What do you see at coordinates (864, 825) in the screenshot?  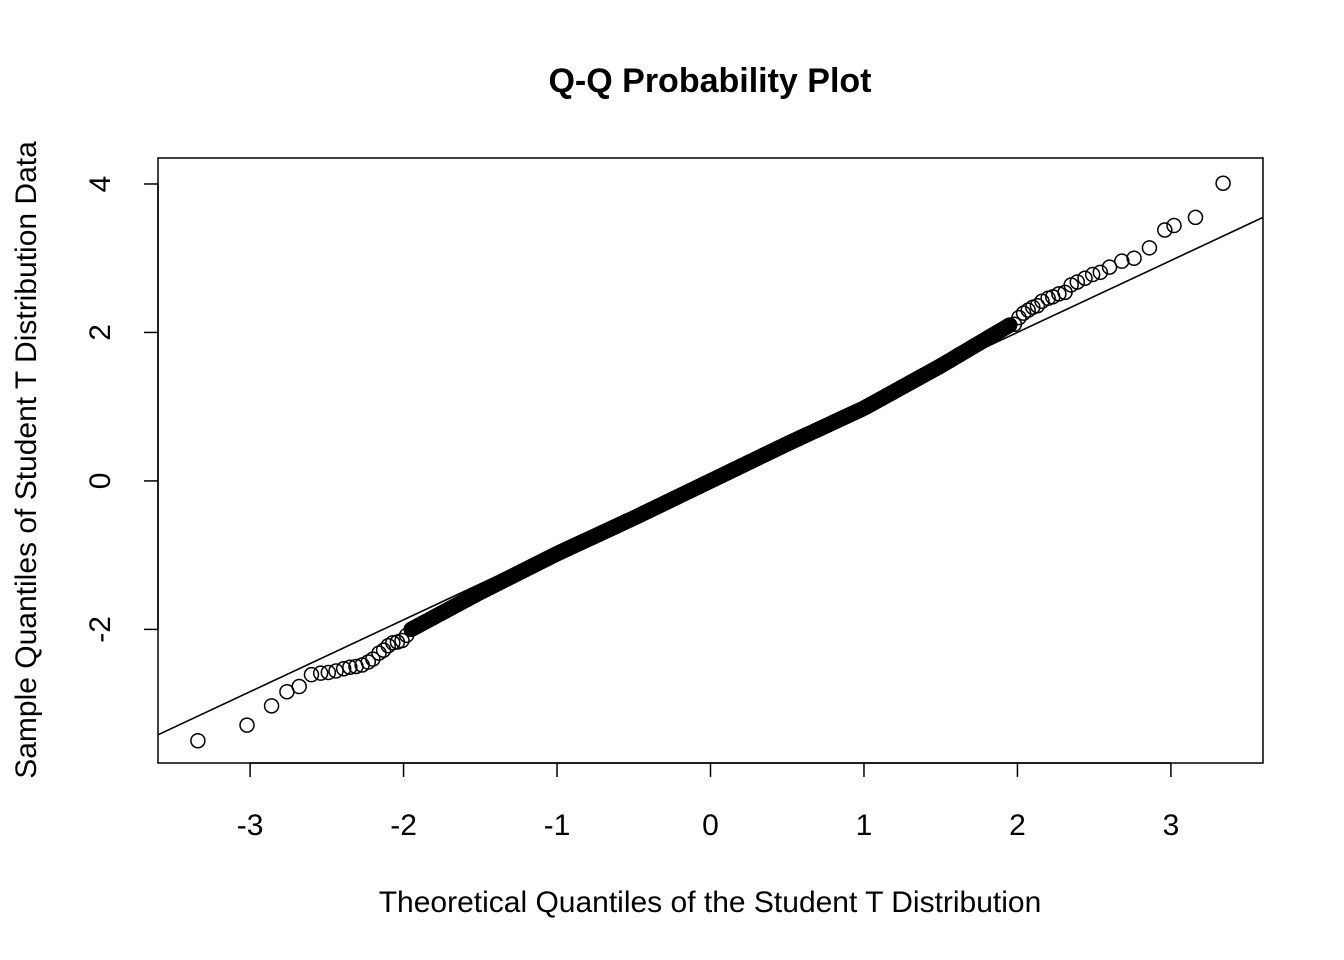 I see `x-tick-label: 1` at bounding box center [864, 825].